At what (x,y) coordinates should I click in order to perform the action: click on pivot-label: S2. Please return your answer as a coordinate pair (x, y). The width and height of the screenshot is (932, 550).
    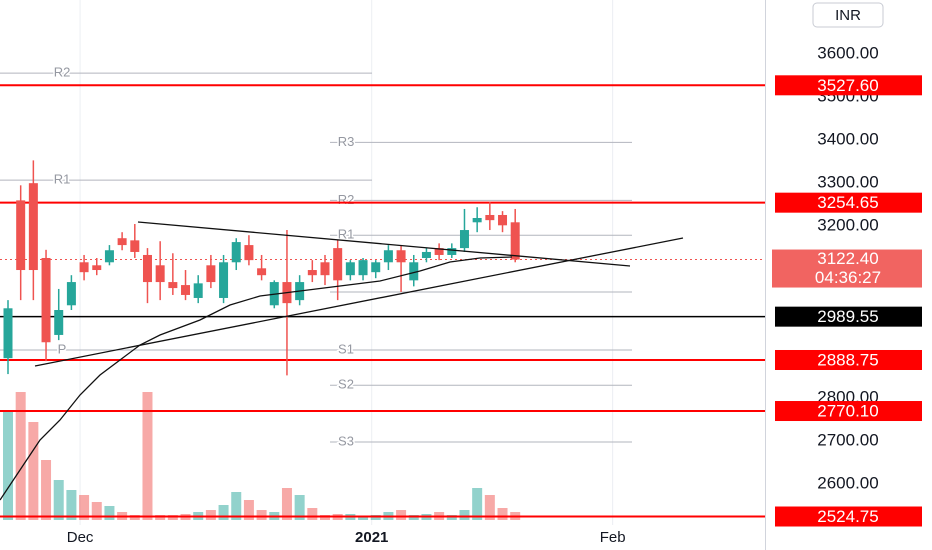
    Looking at the image, I should click on (346, 384).